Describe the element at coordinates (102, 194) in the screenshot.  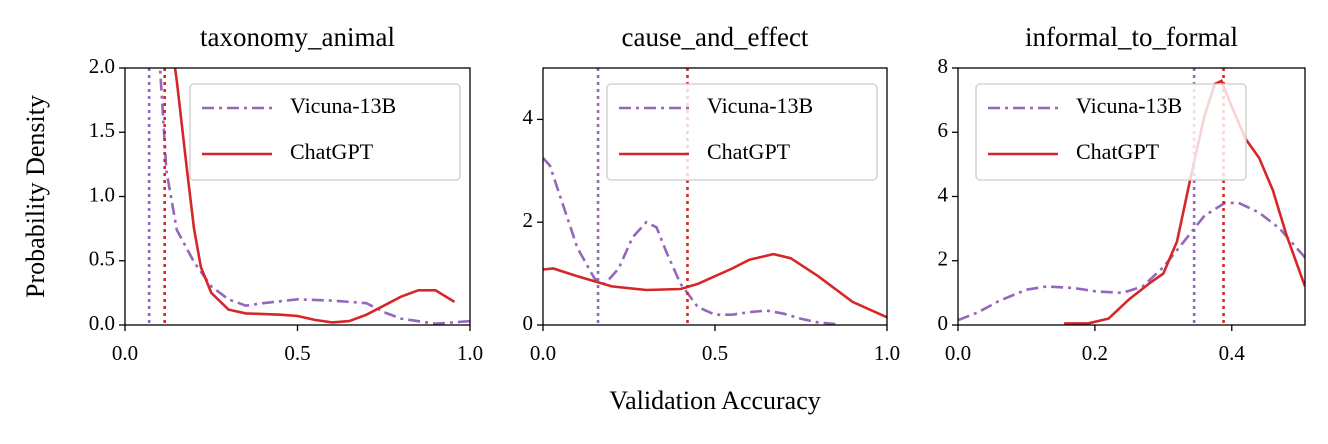
I see `y-tick-label: 1.0` at that location.